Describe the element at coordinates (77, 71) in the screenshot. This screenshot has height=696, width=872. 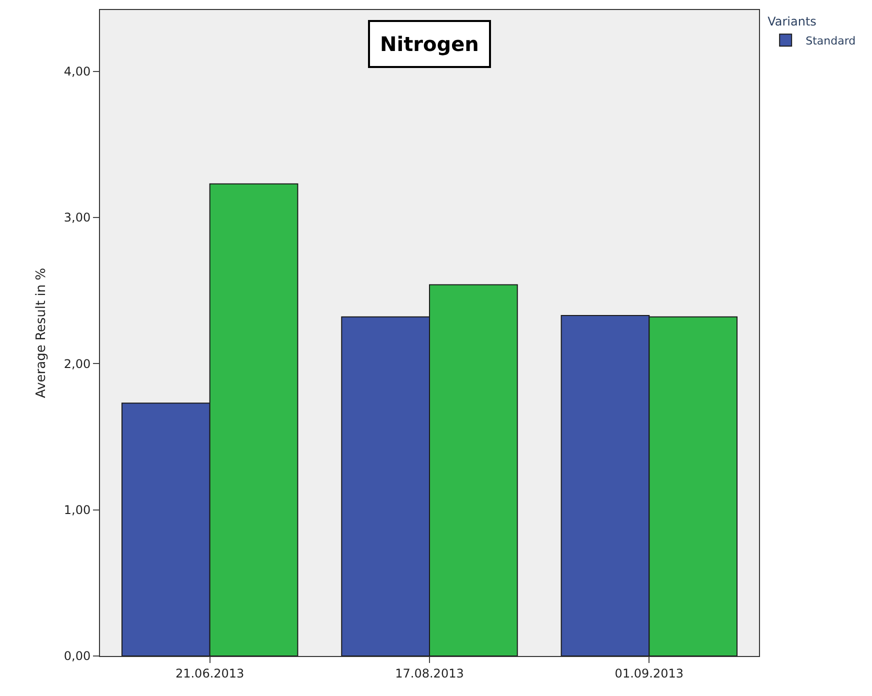
I see `y-tick-label: 4,00` at that location.